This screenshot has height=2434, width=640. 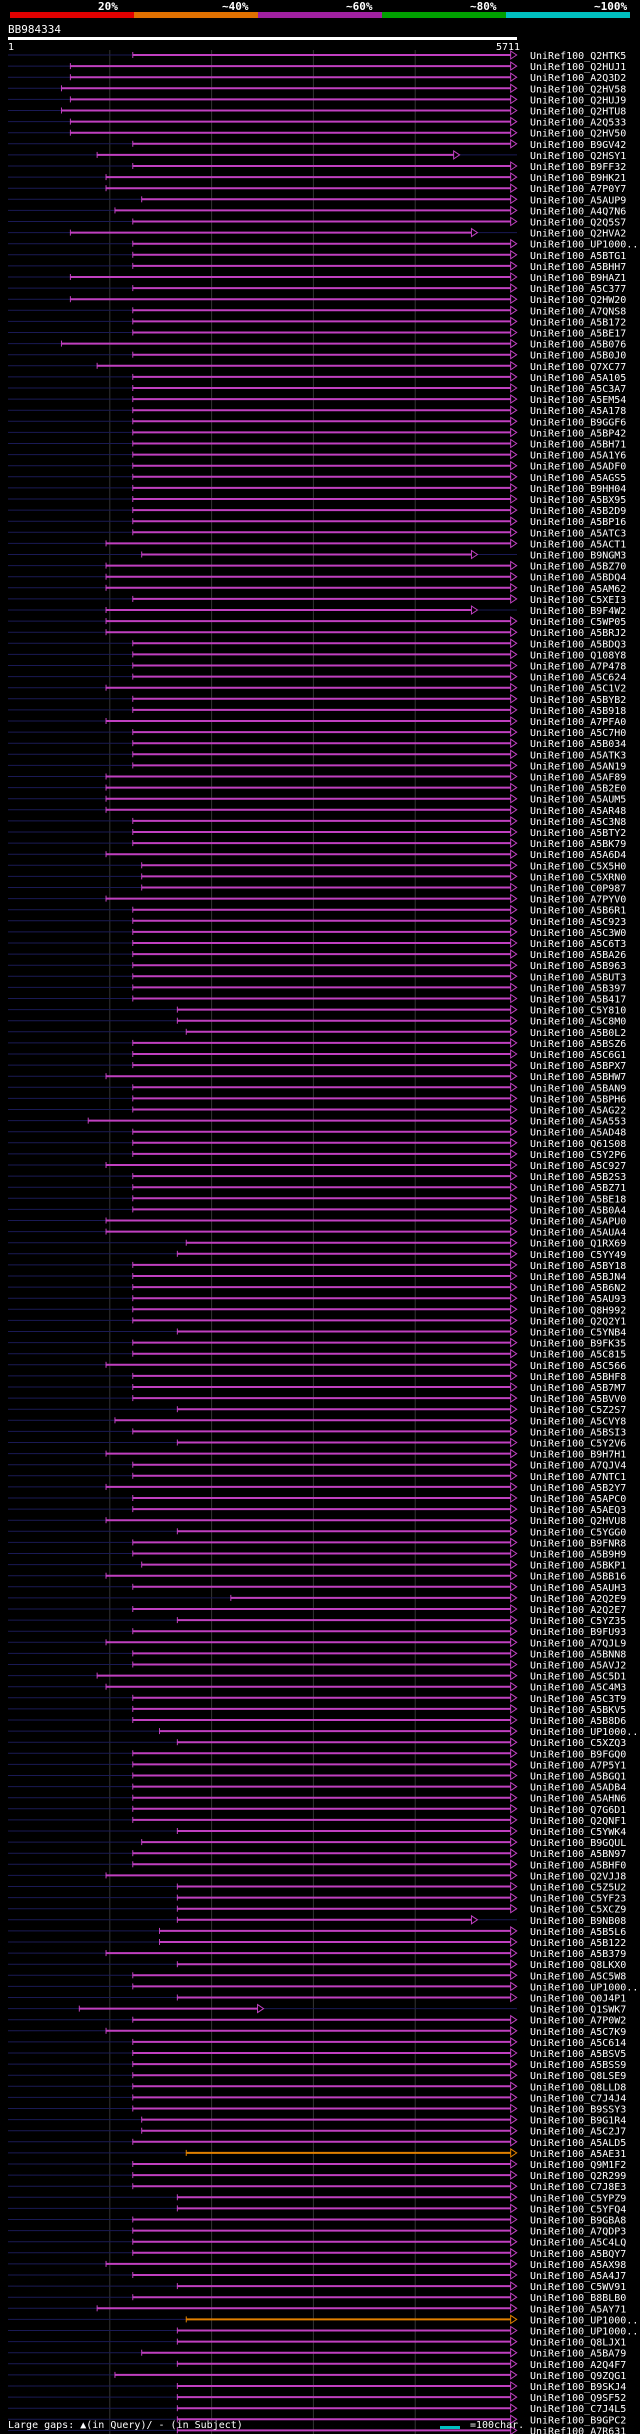 I want to click on hit-label: UniRef100_A5BQY7, so click(x=578, y=2254).